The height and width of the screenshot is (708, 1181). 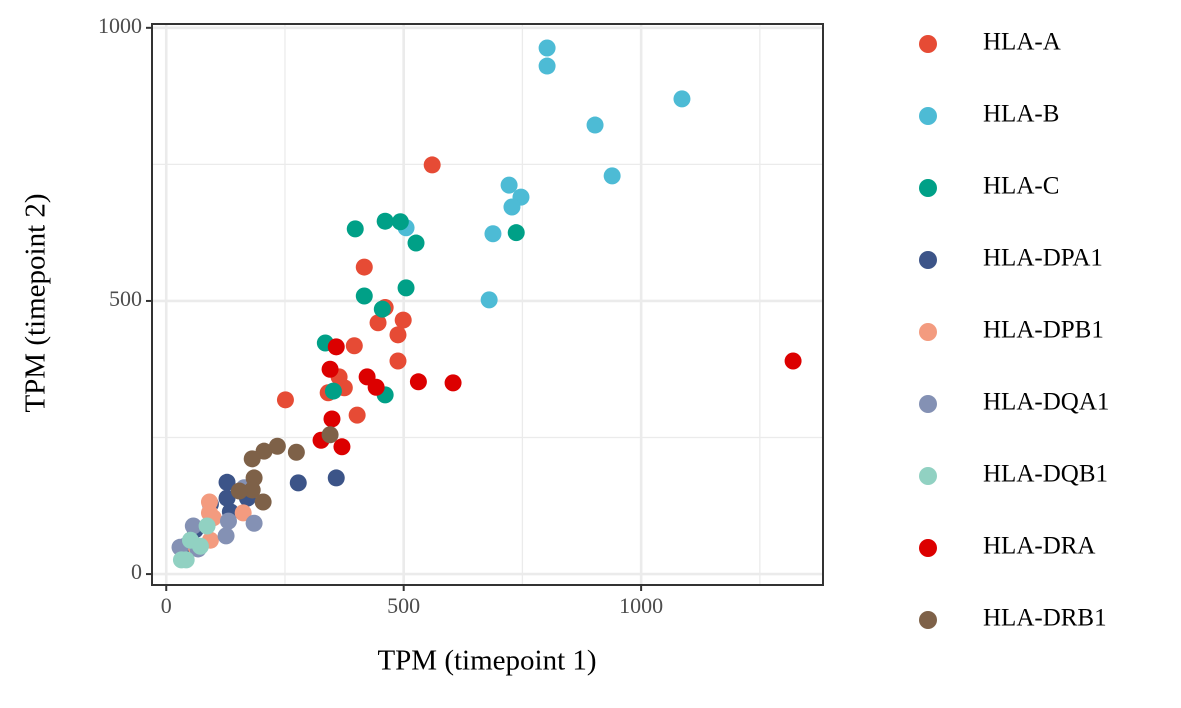 What do you see at coordinates (1039, 546) in the screenshot?
I see `legend-label: HLA-DRA` at bounding box center [1039, 546].